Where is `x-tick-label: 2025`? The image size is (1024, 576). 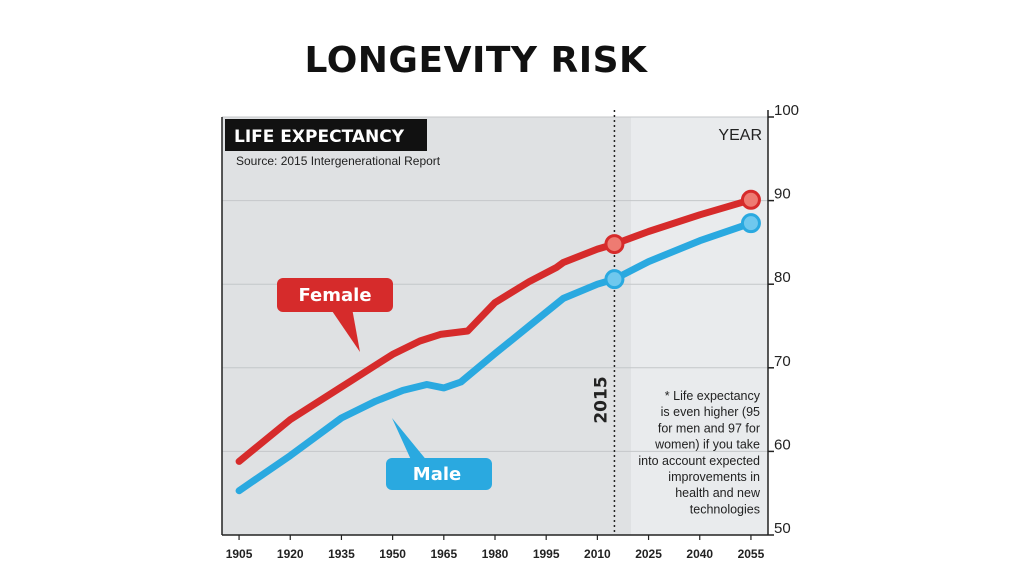 x-tick-label: 2025 is located at coordinates (648, 554).